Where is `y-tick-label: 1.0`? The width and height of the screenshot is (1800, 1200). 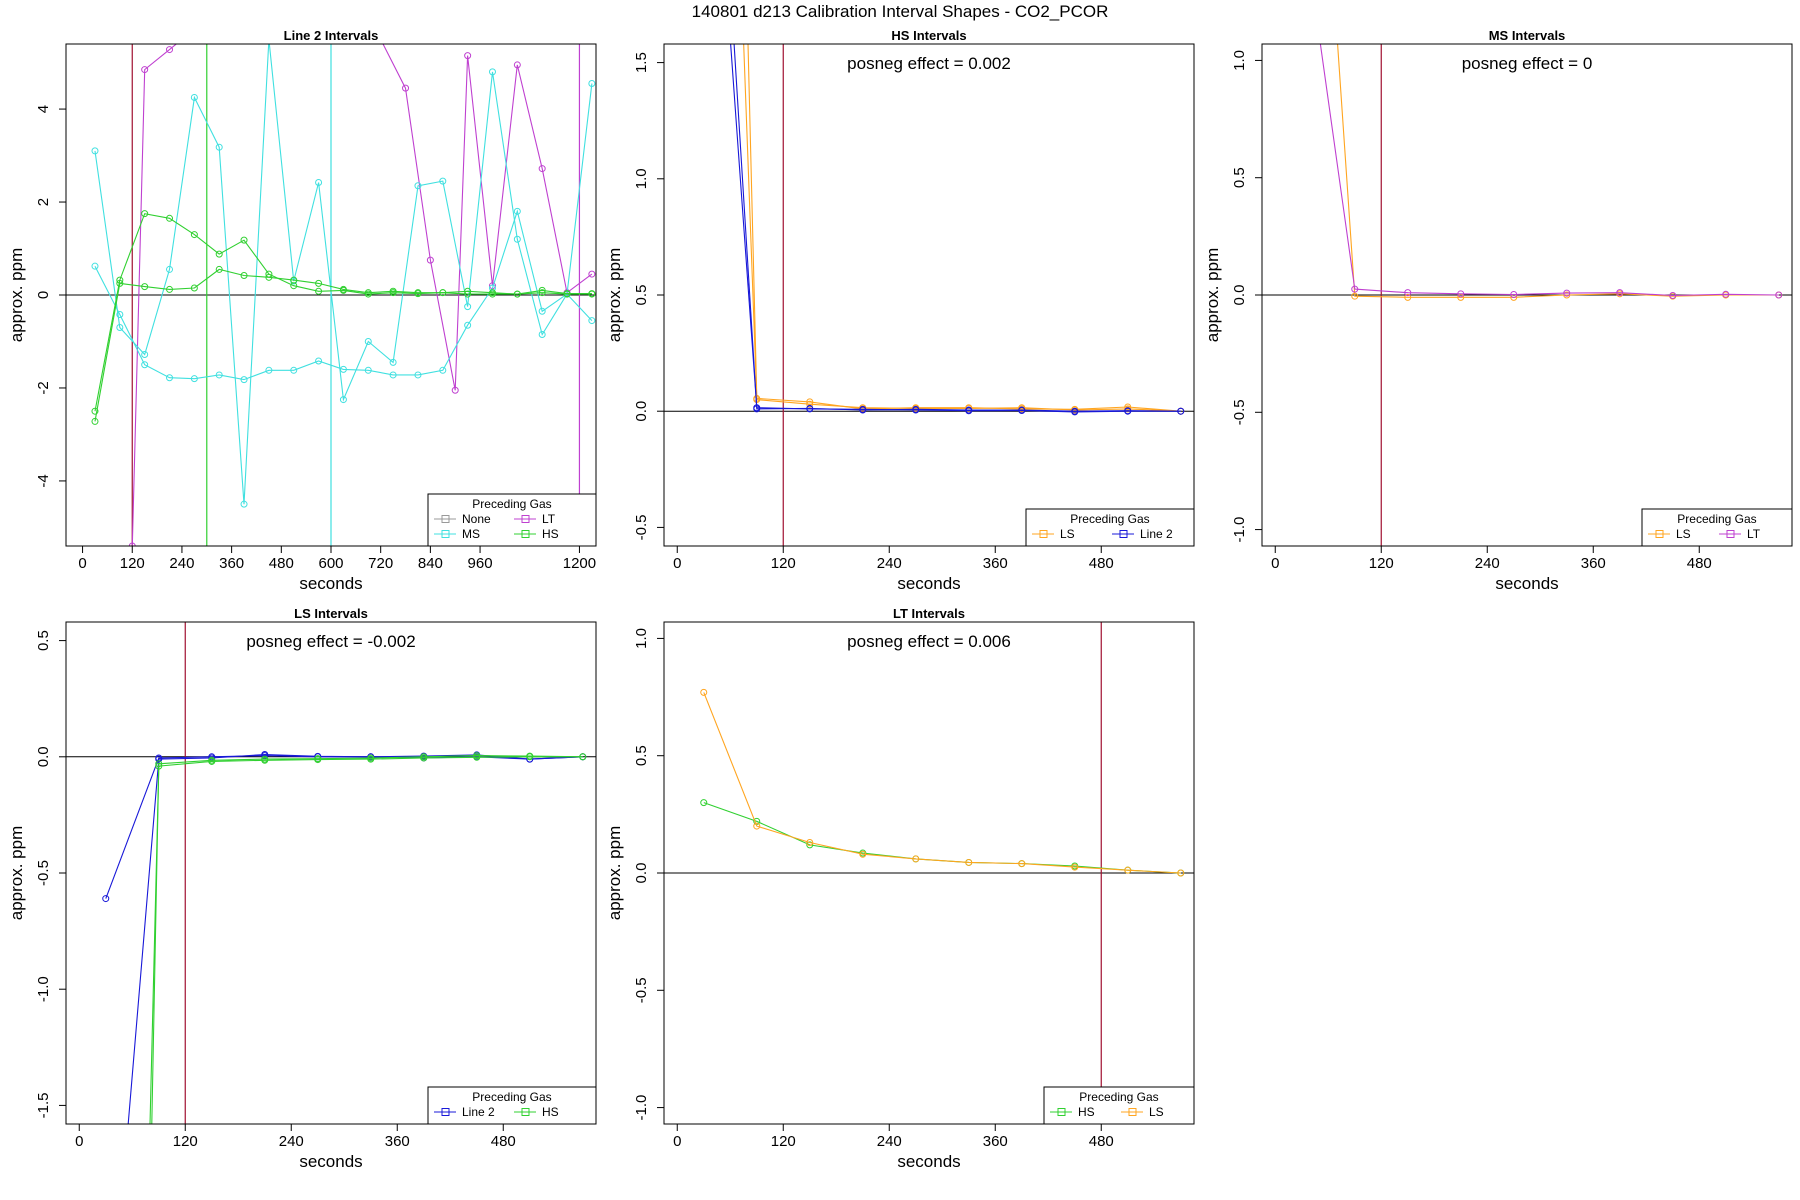
y-tick-label: 1.0 is located at coordinates (641, 178).